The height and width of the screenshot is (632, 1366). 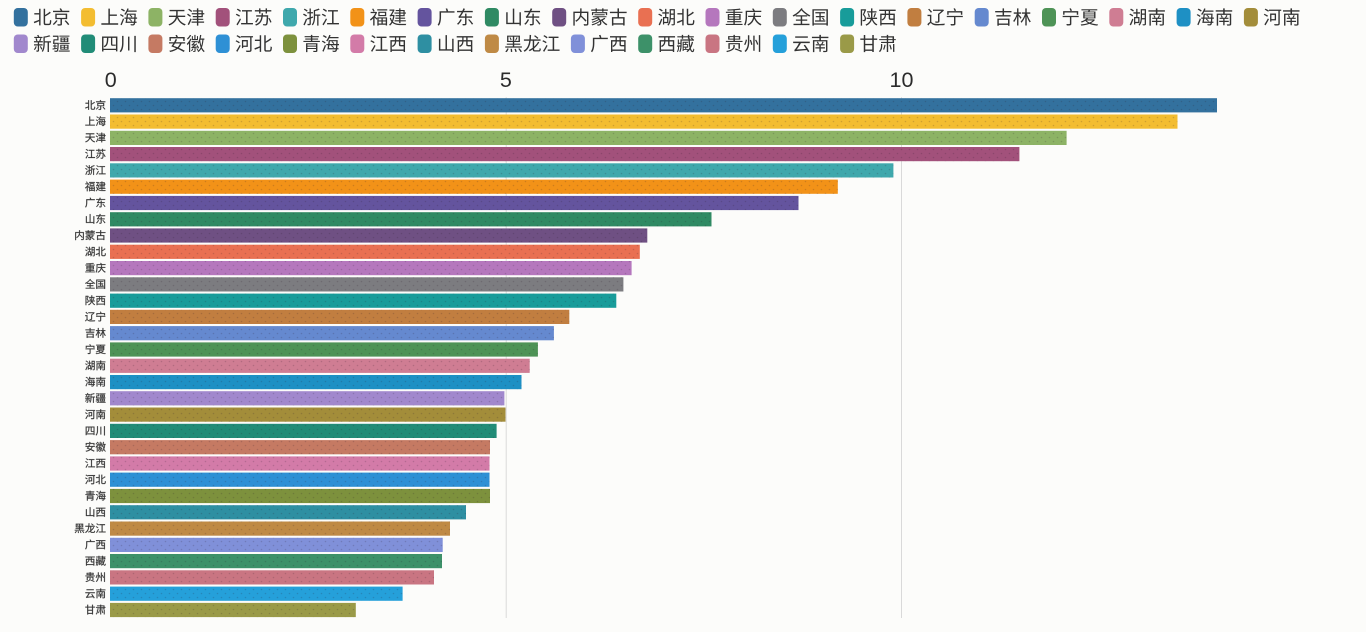 I want to click on svg-text: 10, so click(x=902, y=80).